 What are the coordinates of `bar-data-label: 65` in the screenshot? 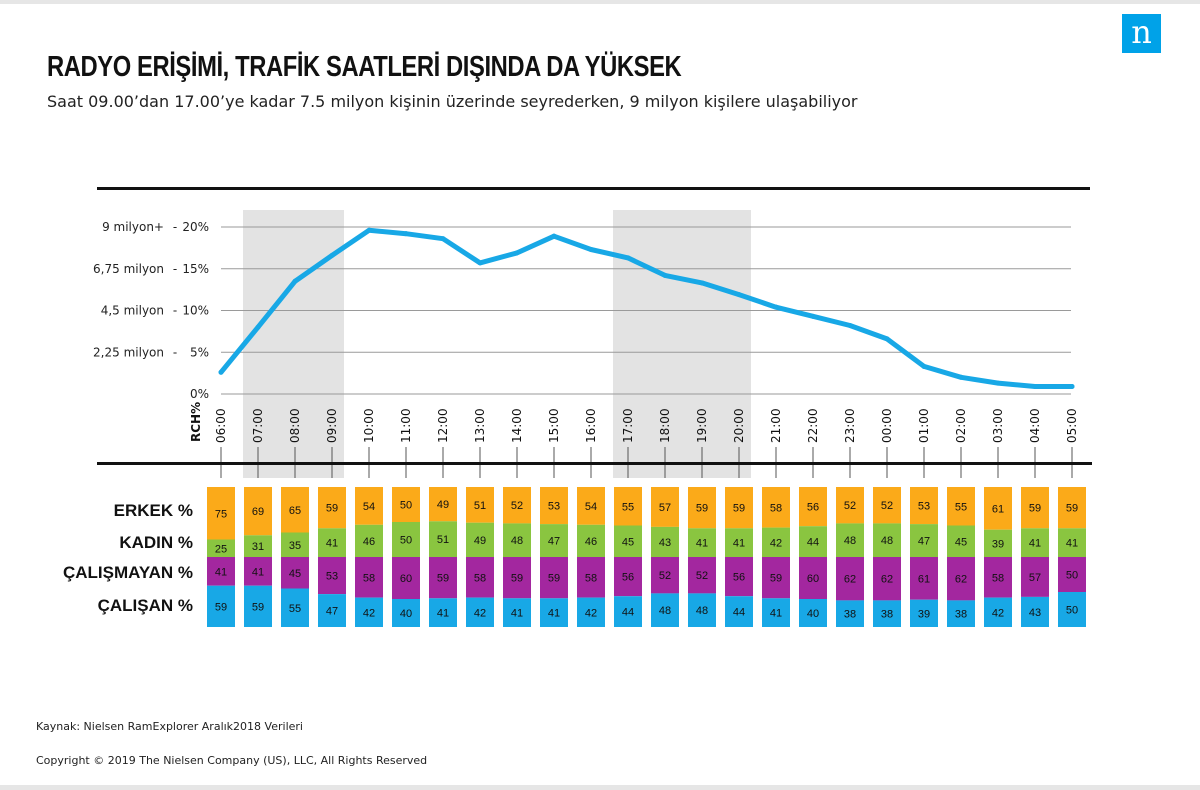 It's located at (295, 511).